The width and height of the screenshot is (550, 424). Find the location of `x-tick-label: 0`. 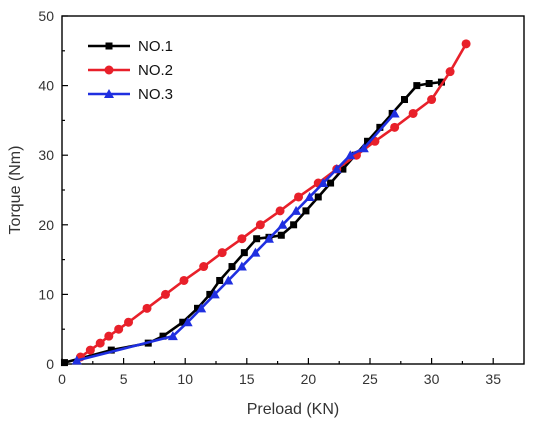

x-tick-label: 0 is located at coordinates (62, 379).